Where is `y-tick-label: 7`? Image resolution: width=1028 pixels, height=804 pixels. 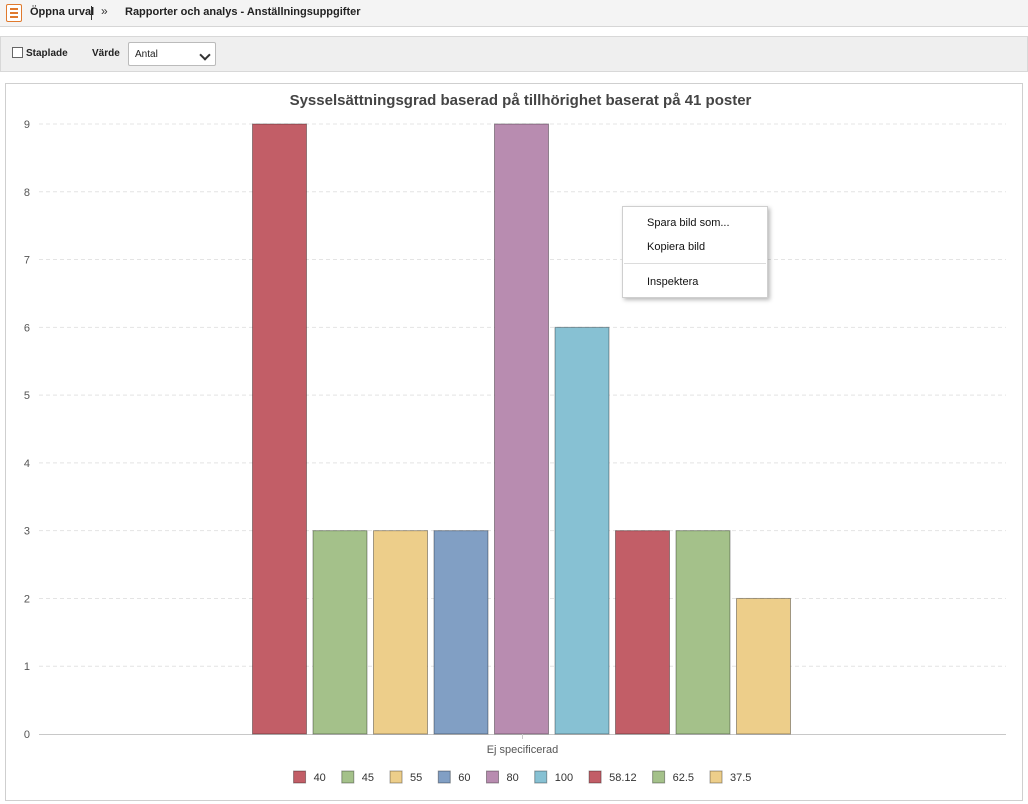
y-tick-label: 7 is located at coordinates (27, 261).